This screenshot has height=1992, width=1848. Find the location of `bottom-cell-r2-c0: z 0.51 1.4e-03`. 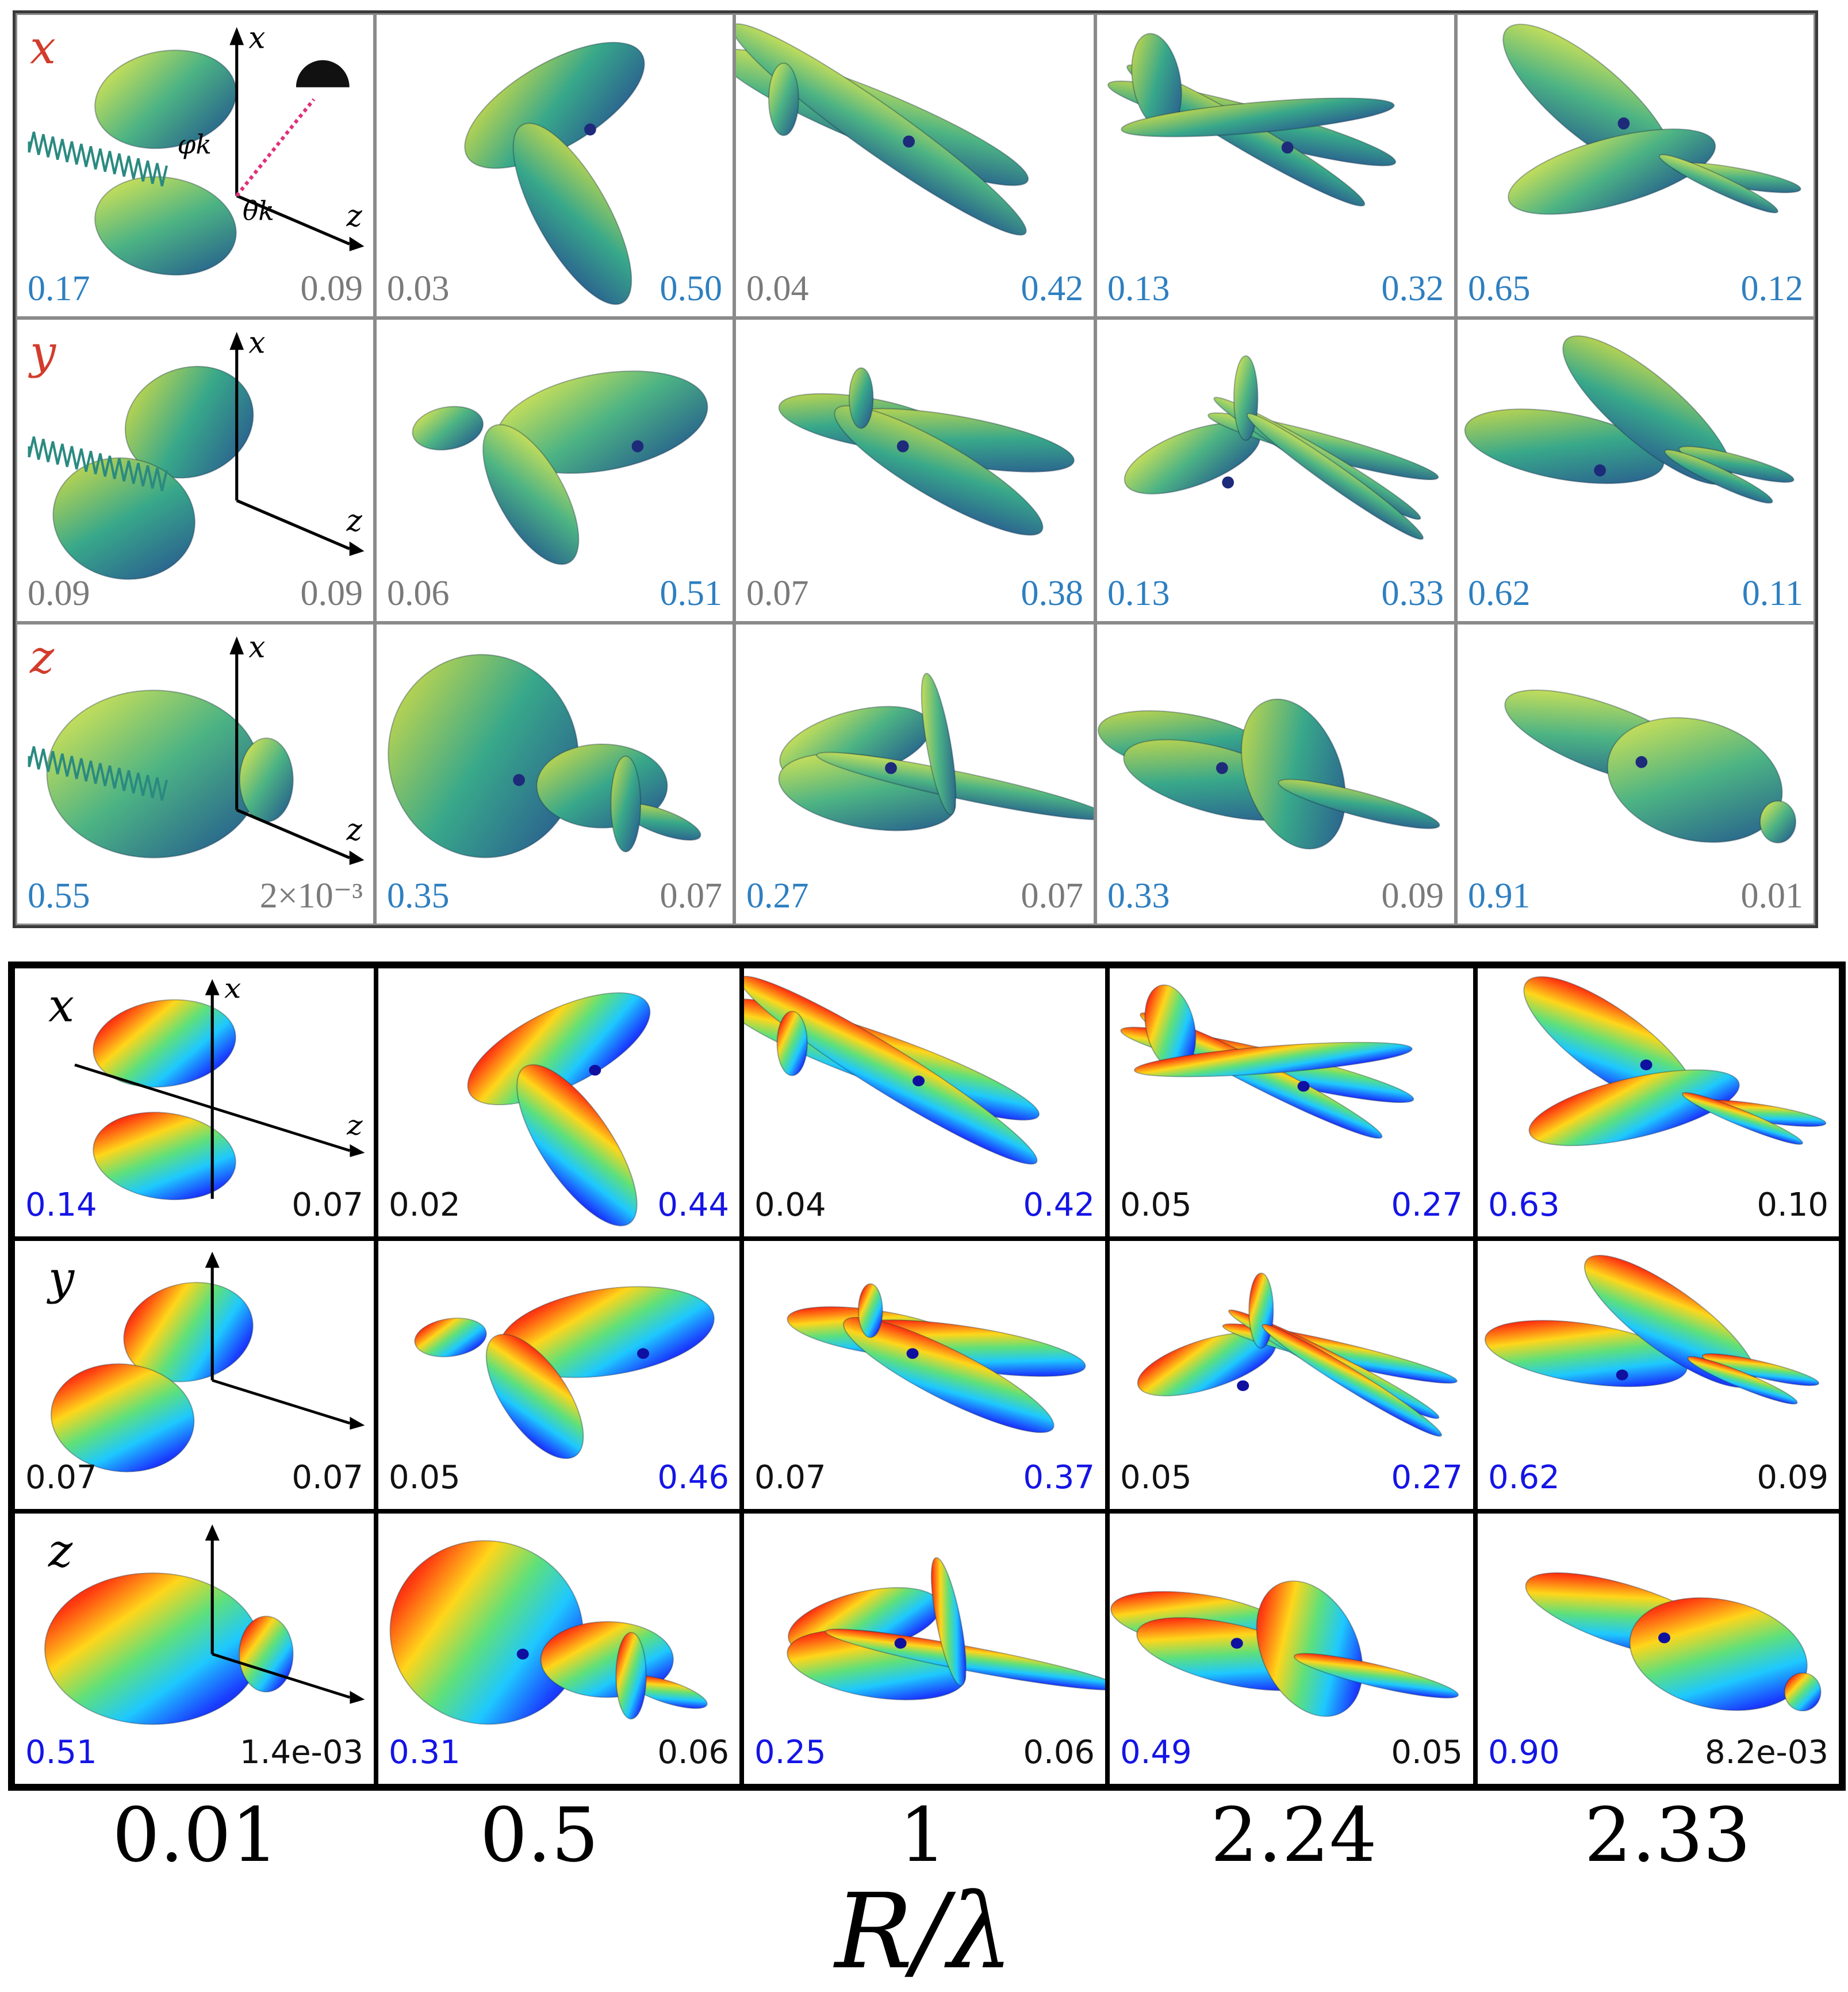

bottom-cell-r2-c0: z 0.51 1.4e-03 is located at coordinates (194, 1648).